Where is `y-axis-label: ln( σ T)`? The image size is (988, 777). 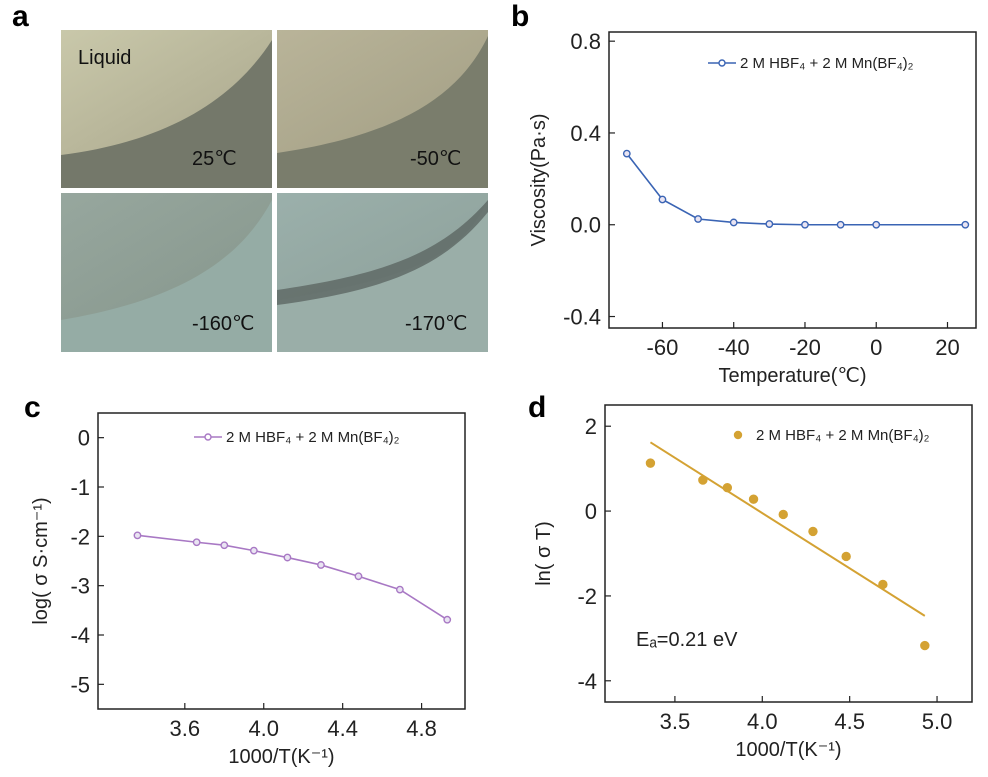
y-axis-label: ln( σ T) is located at coordinates (544, 553).